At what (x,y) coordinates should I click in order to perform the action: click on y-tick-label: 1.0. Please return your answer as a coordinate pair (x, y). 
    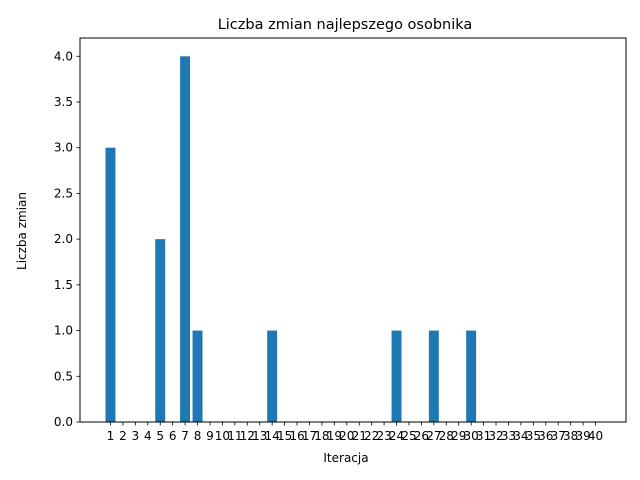
    Looking at the image, I should click on (63, 331).